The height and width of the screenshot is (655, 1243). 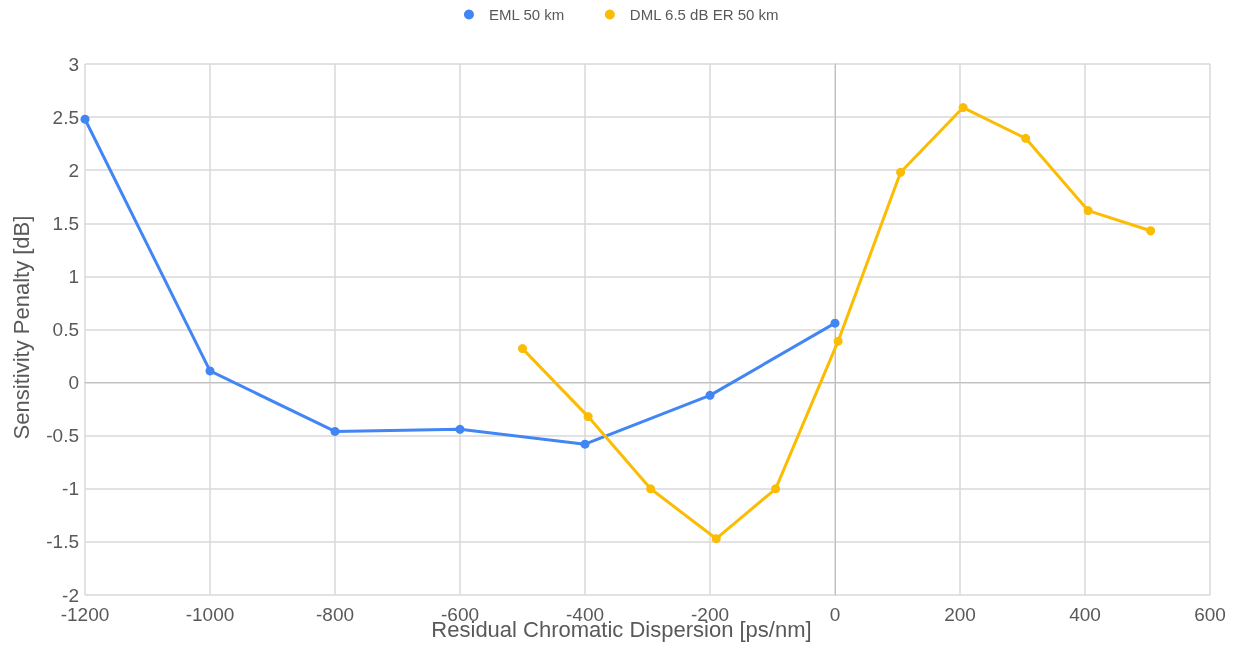 I want to click on y-tick-label: 2, so click(x=73, y=170).